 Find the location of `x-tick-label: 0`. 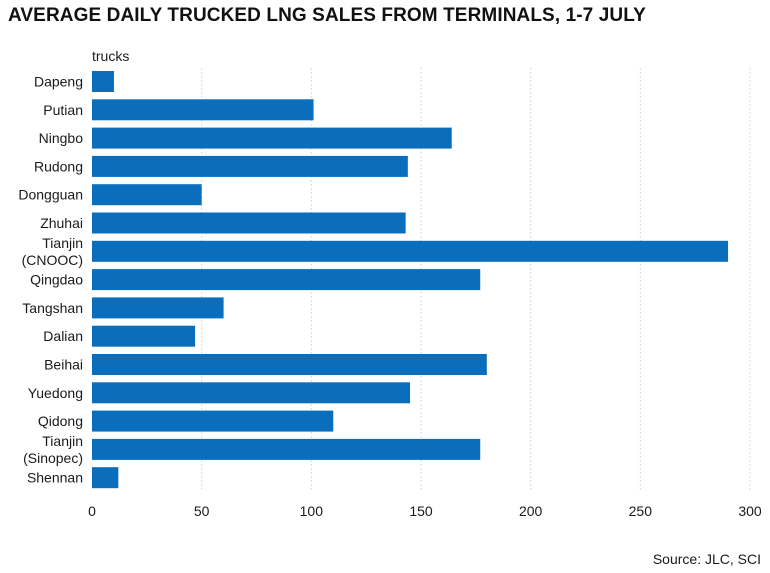

x-tick-label: 0 is located at coordinates (92, 511).